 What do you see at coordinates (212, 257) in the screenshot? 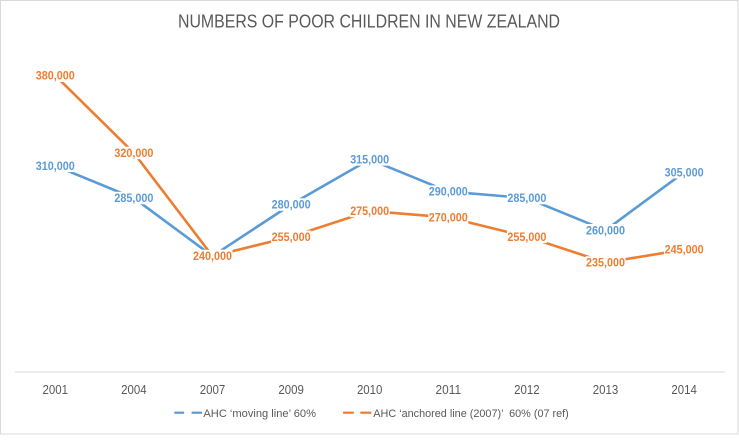
I see `svg-text: 240,000` at bounding box center [212, 257].